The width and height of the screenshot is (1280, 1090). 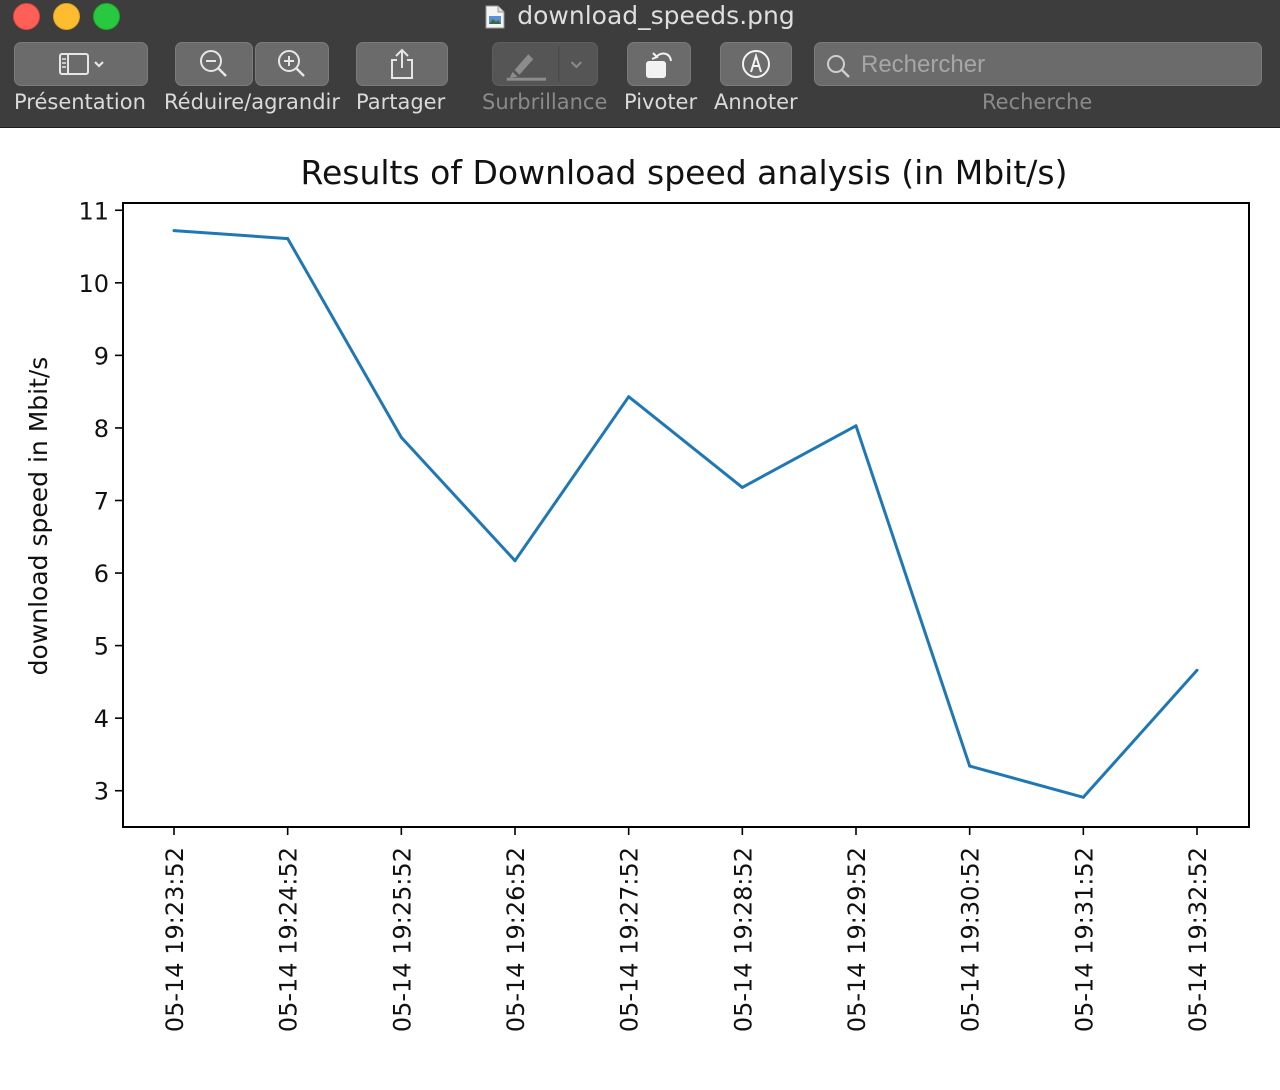 What do you see at coordinates (93, 211) in the screenshot?
I see `y-tick-label: 11` at bounding box center [93, 211].